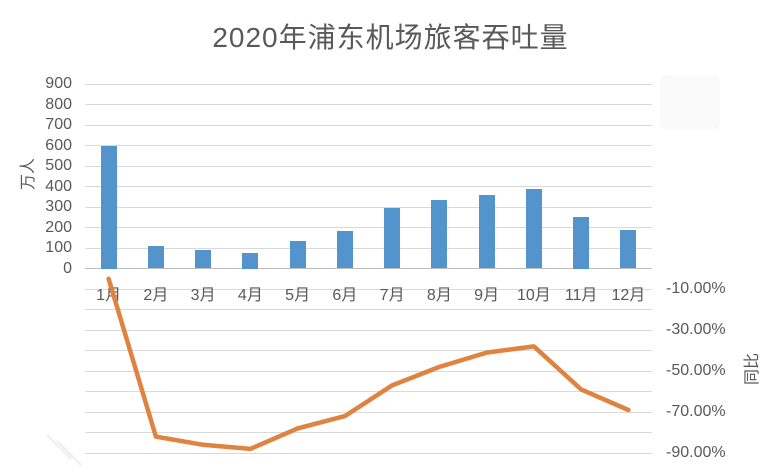  What do you see at coordinates (696, 411) in the screenshot?
I see `right-axis-tick-label: -70.00%` at bounding box center [696, 411].